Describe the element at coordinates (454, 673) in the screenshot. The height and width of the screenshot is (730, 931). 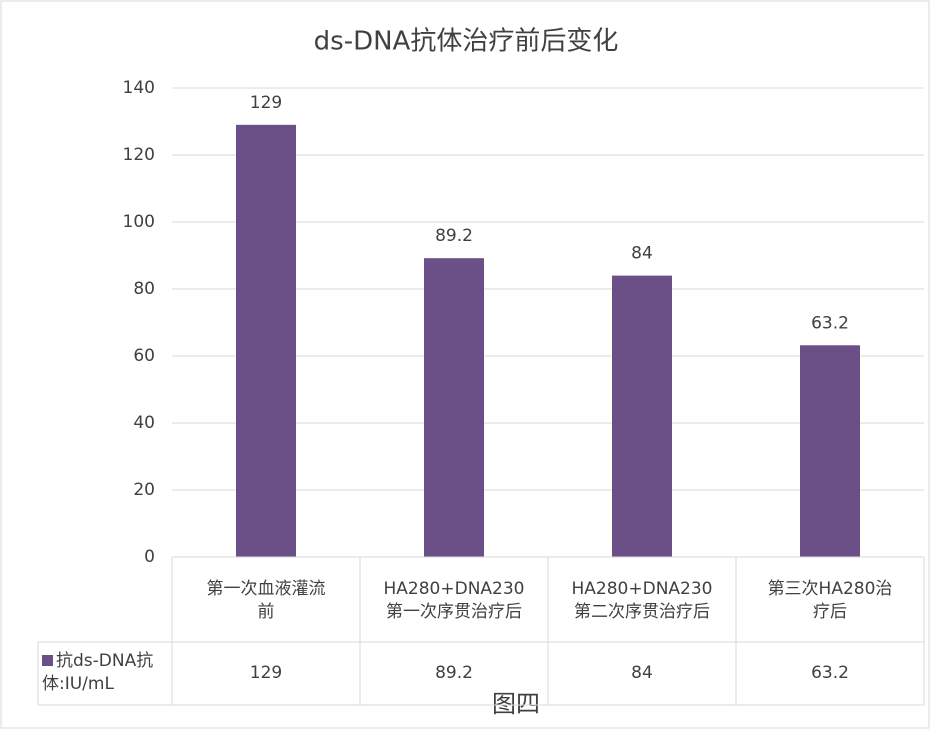
I see `table-value: 89.2` at that location.